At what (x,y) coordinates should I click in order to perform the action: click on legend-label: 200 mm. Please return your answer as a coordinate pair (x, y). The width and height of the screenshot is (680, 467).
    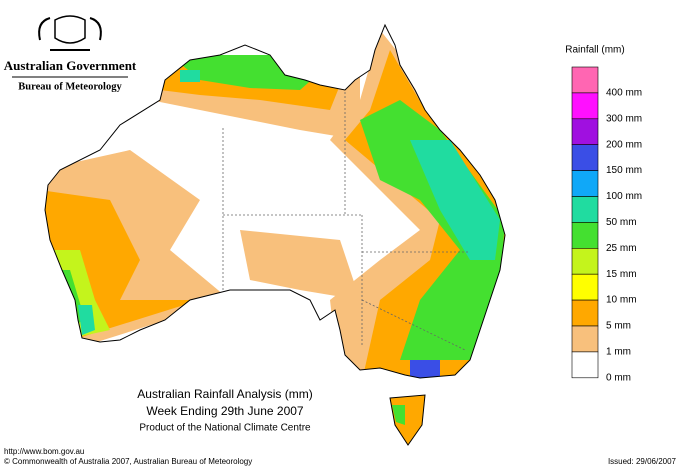
    Looking at the image, I should click on (624, 144).